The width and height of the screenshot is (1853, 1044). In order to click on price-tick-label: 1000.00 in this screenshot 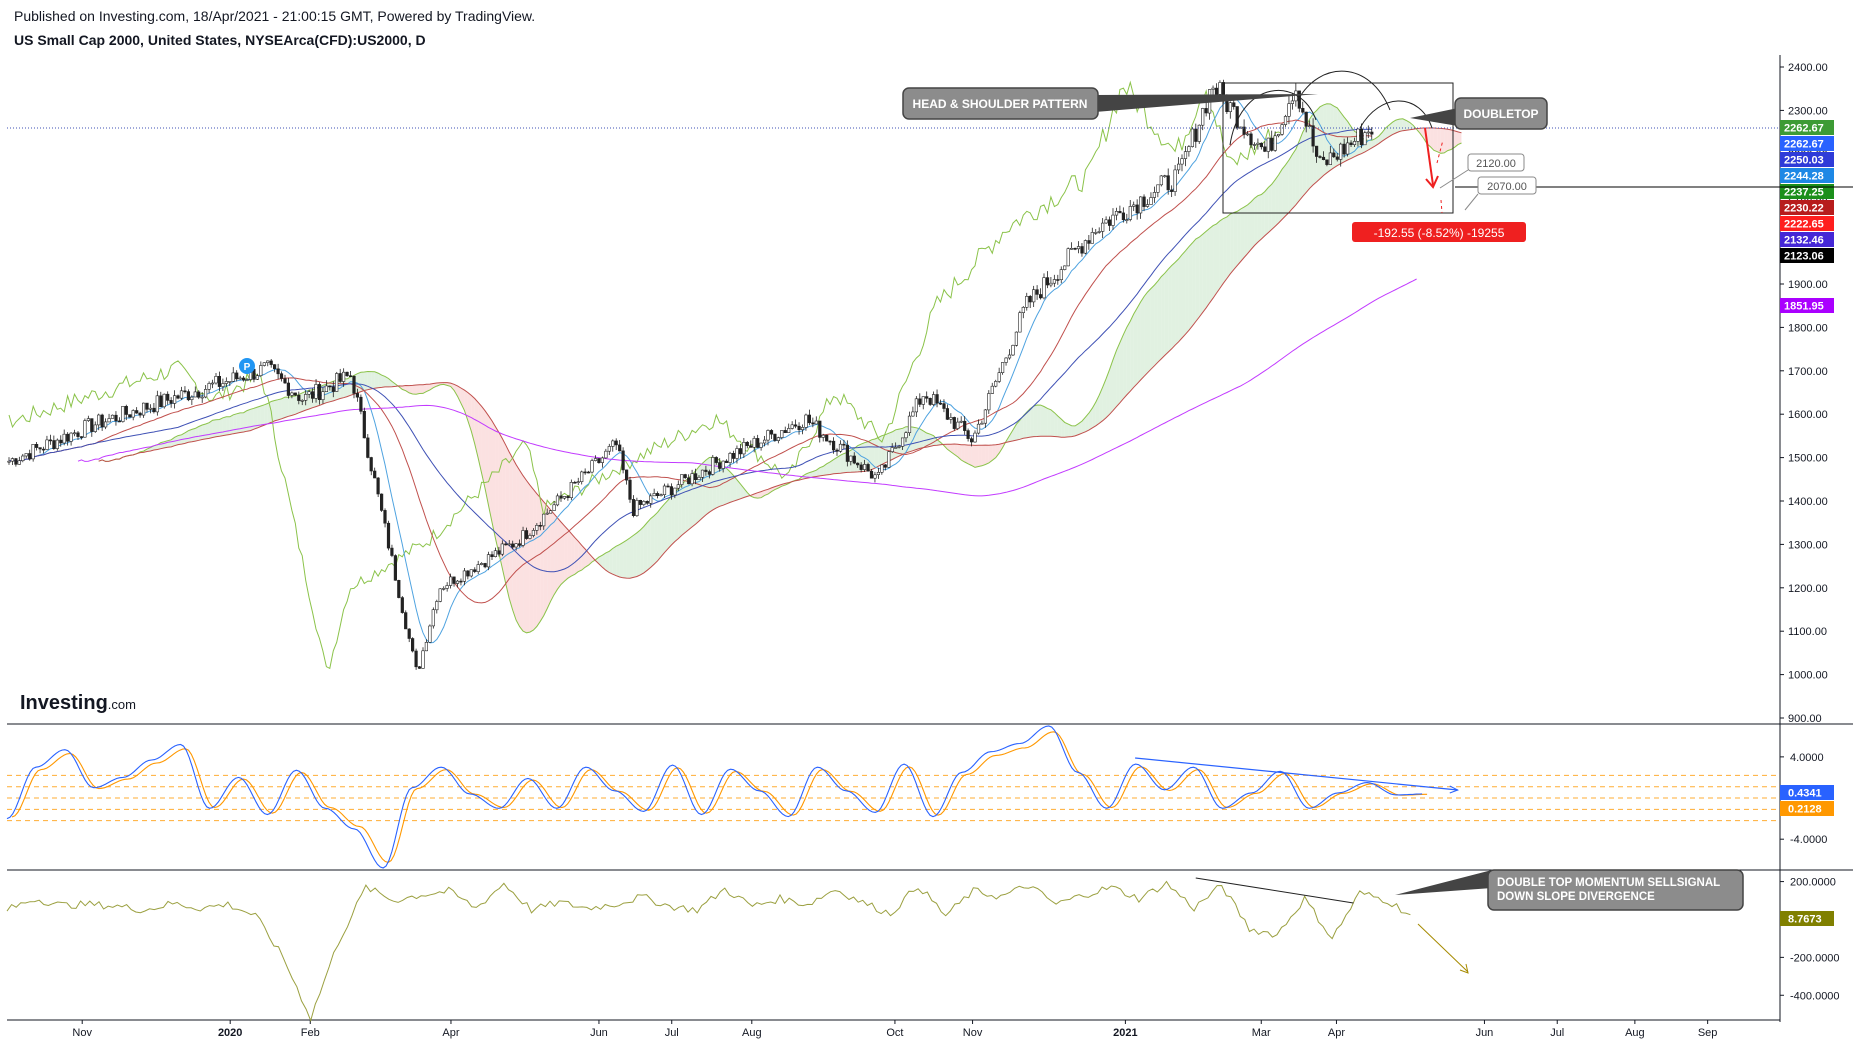, I will do `click(1808, 676)`.